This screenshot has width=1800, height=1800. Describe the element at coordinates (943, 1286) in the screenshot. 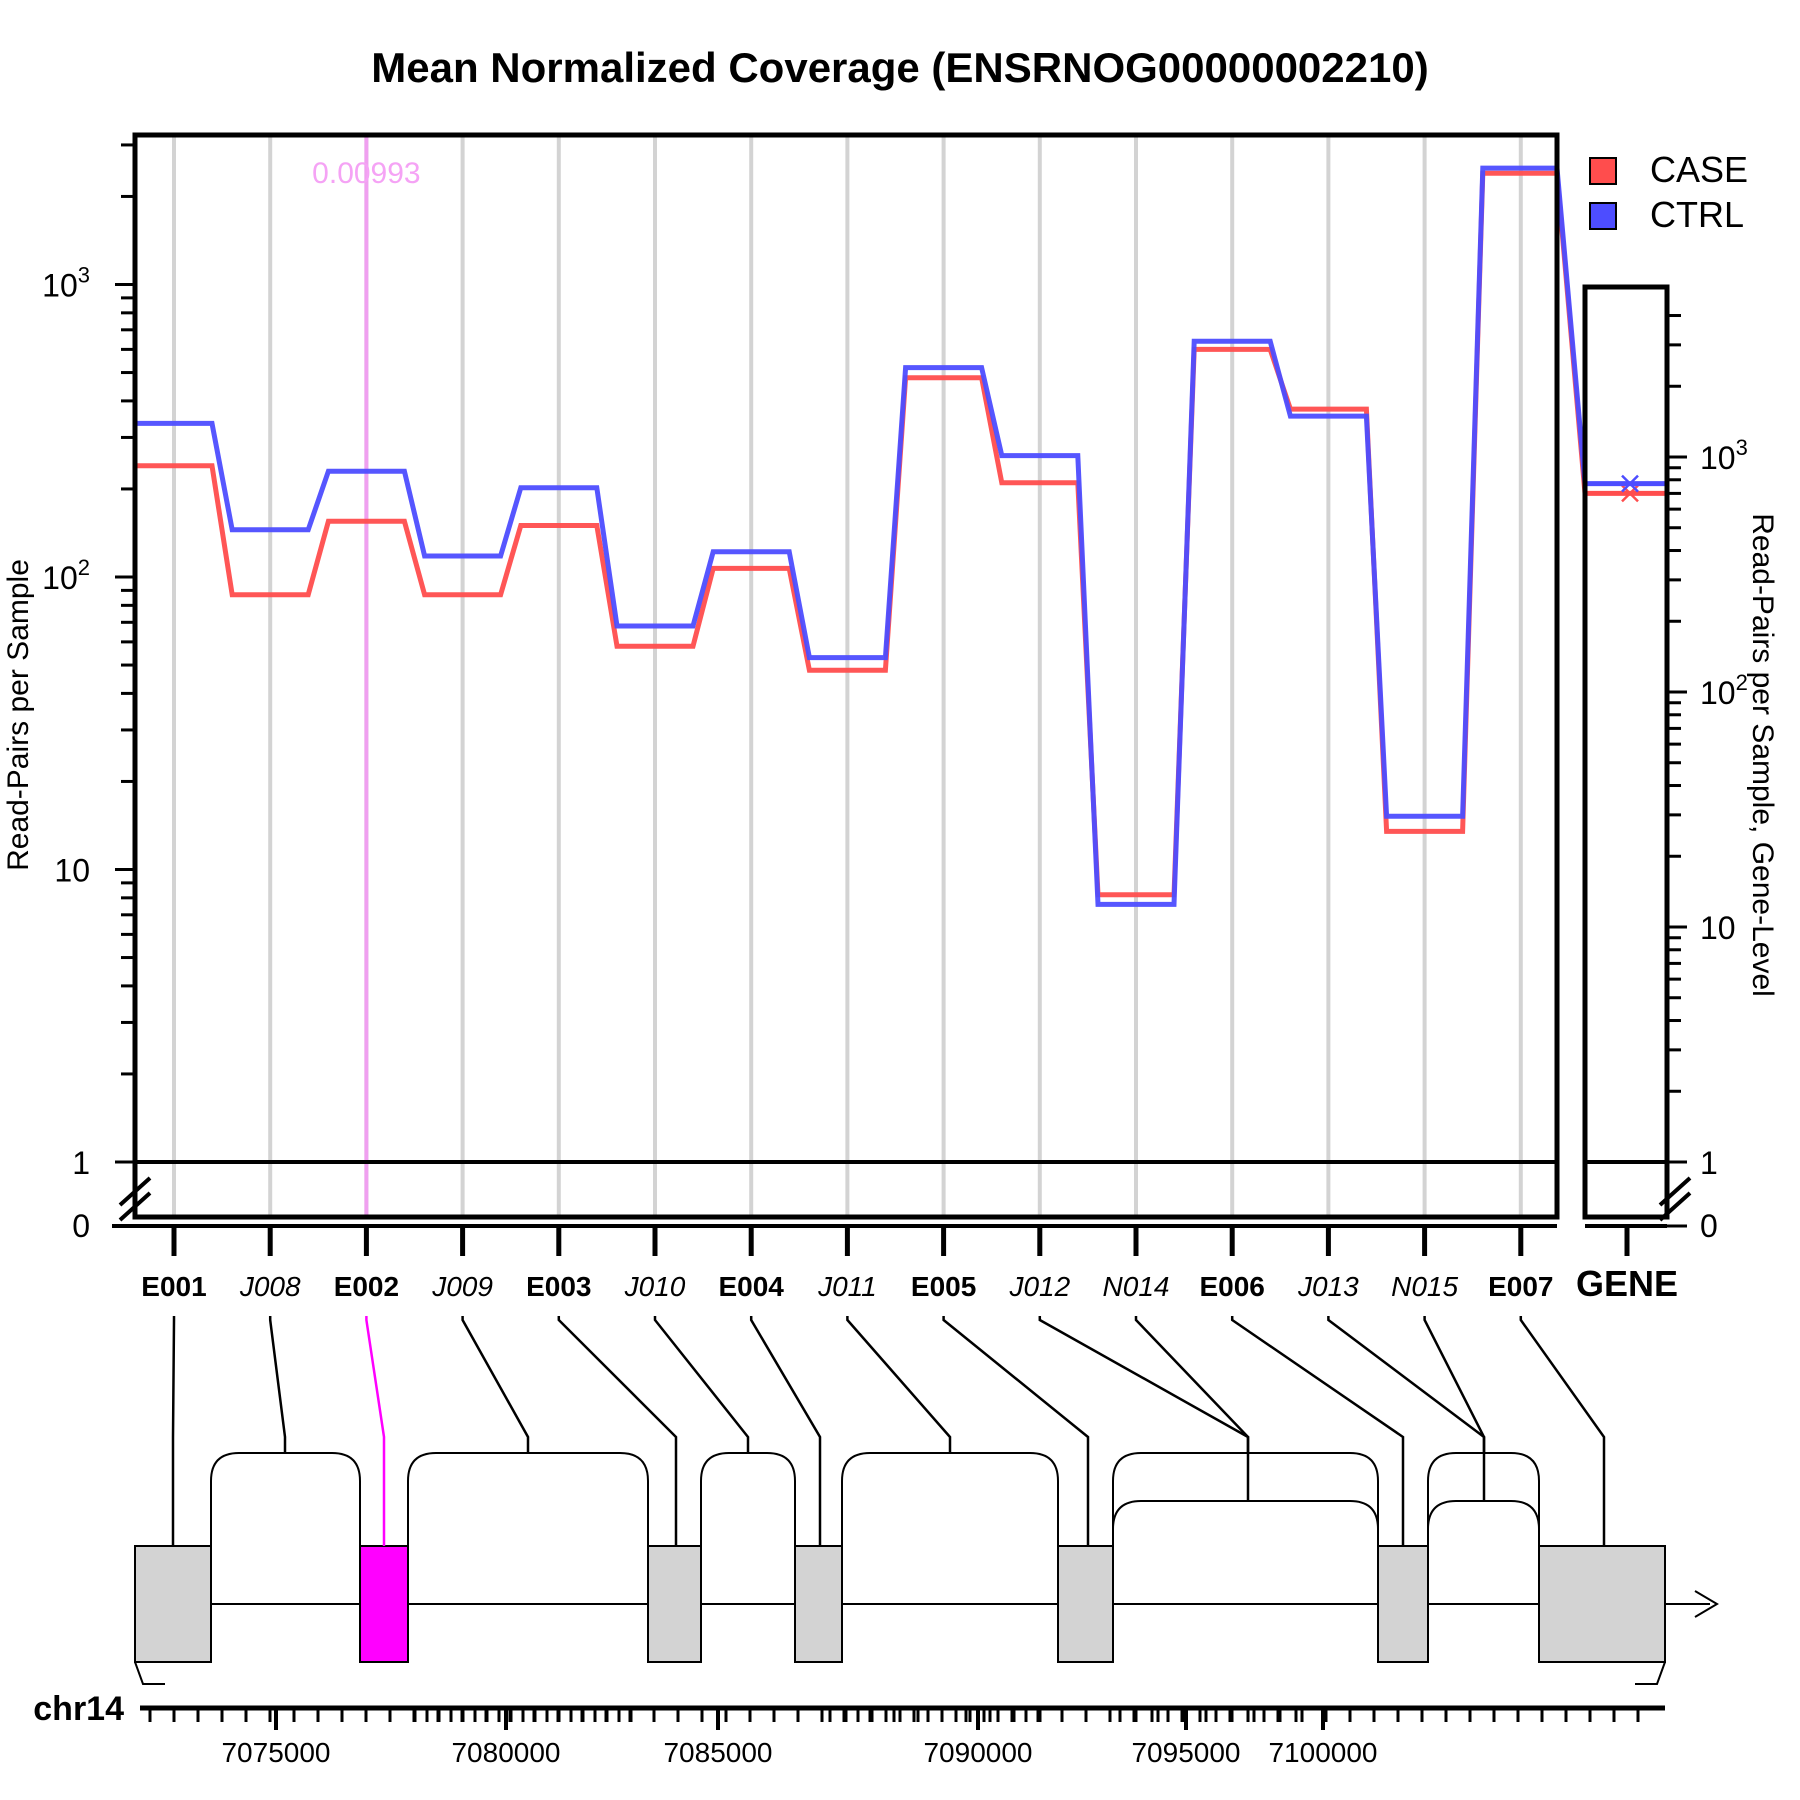

I see `feature-label-e005: E005` at that location.